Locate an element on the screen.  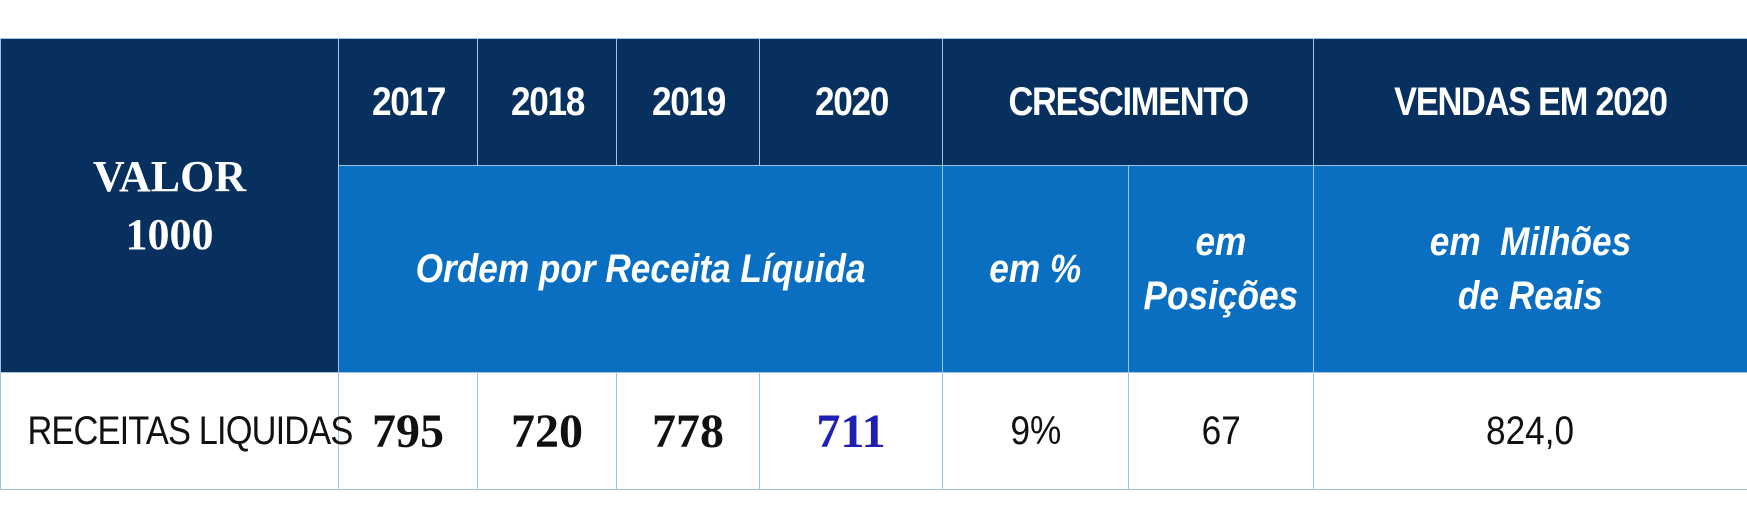
sales-cell: 824,0 is located at coordinates (1530, 431).